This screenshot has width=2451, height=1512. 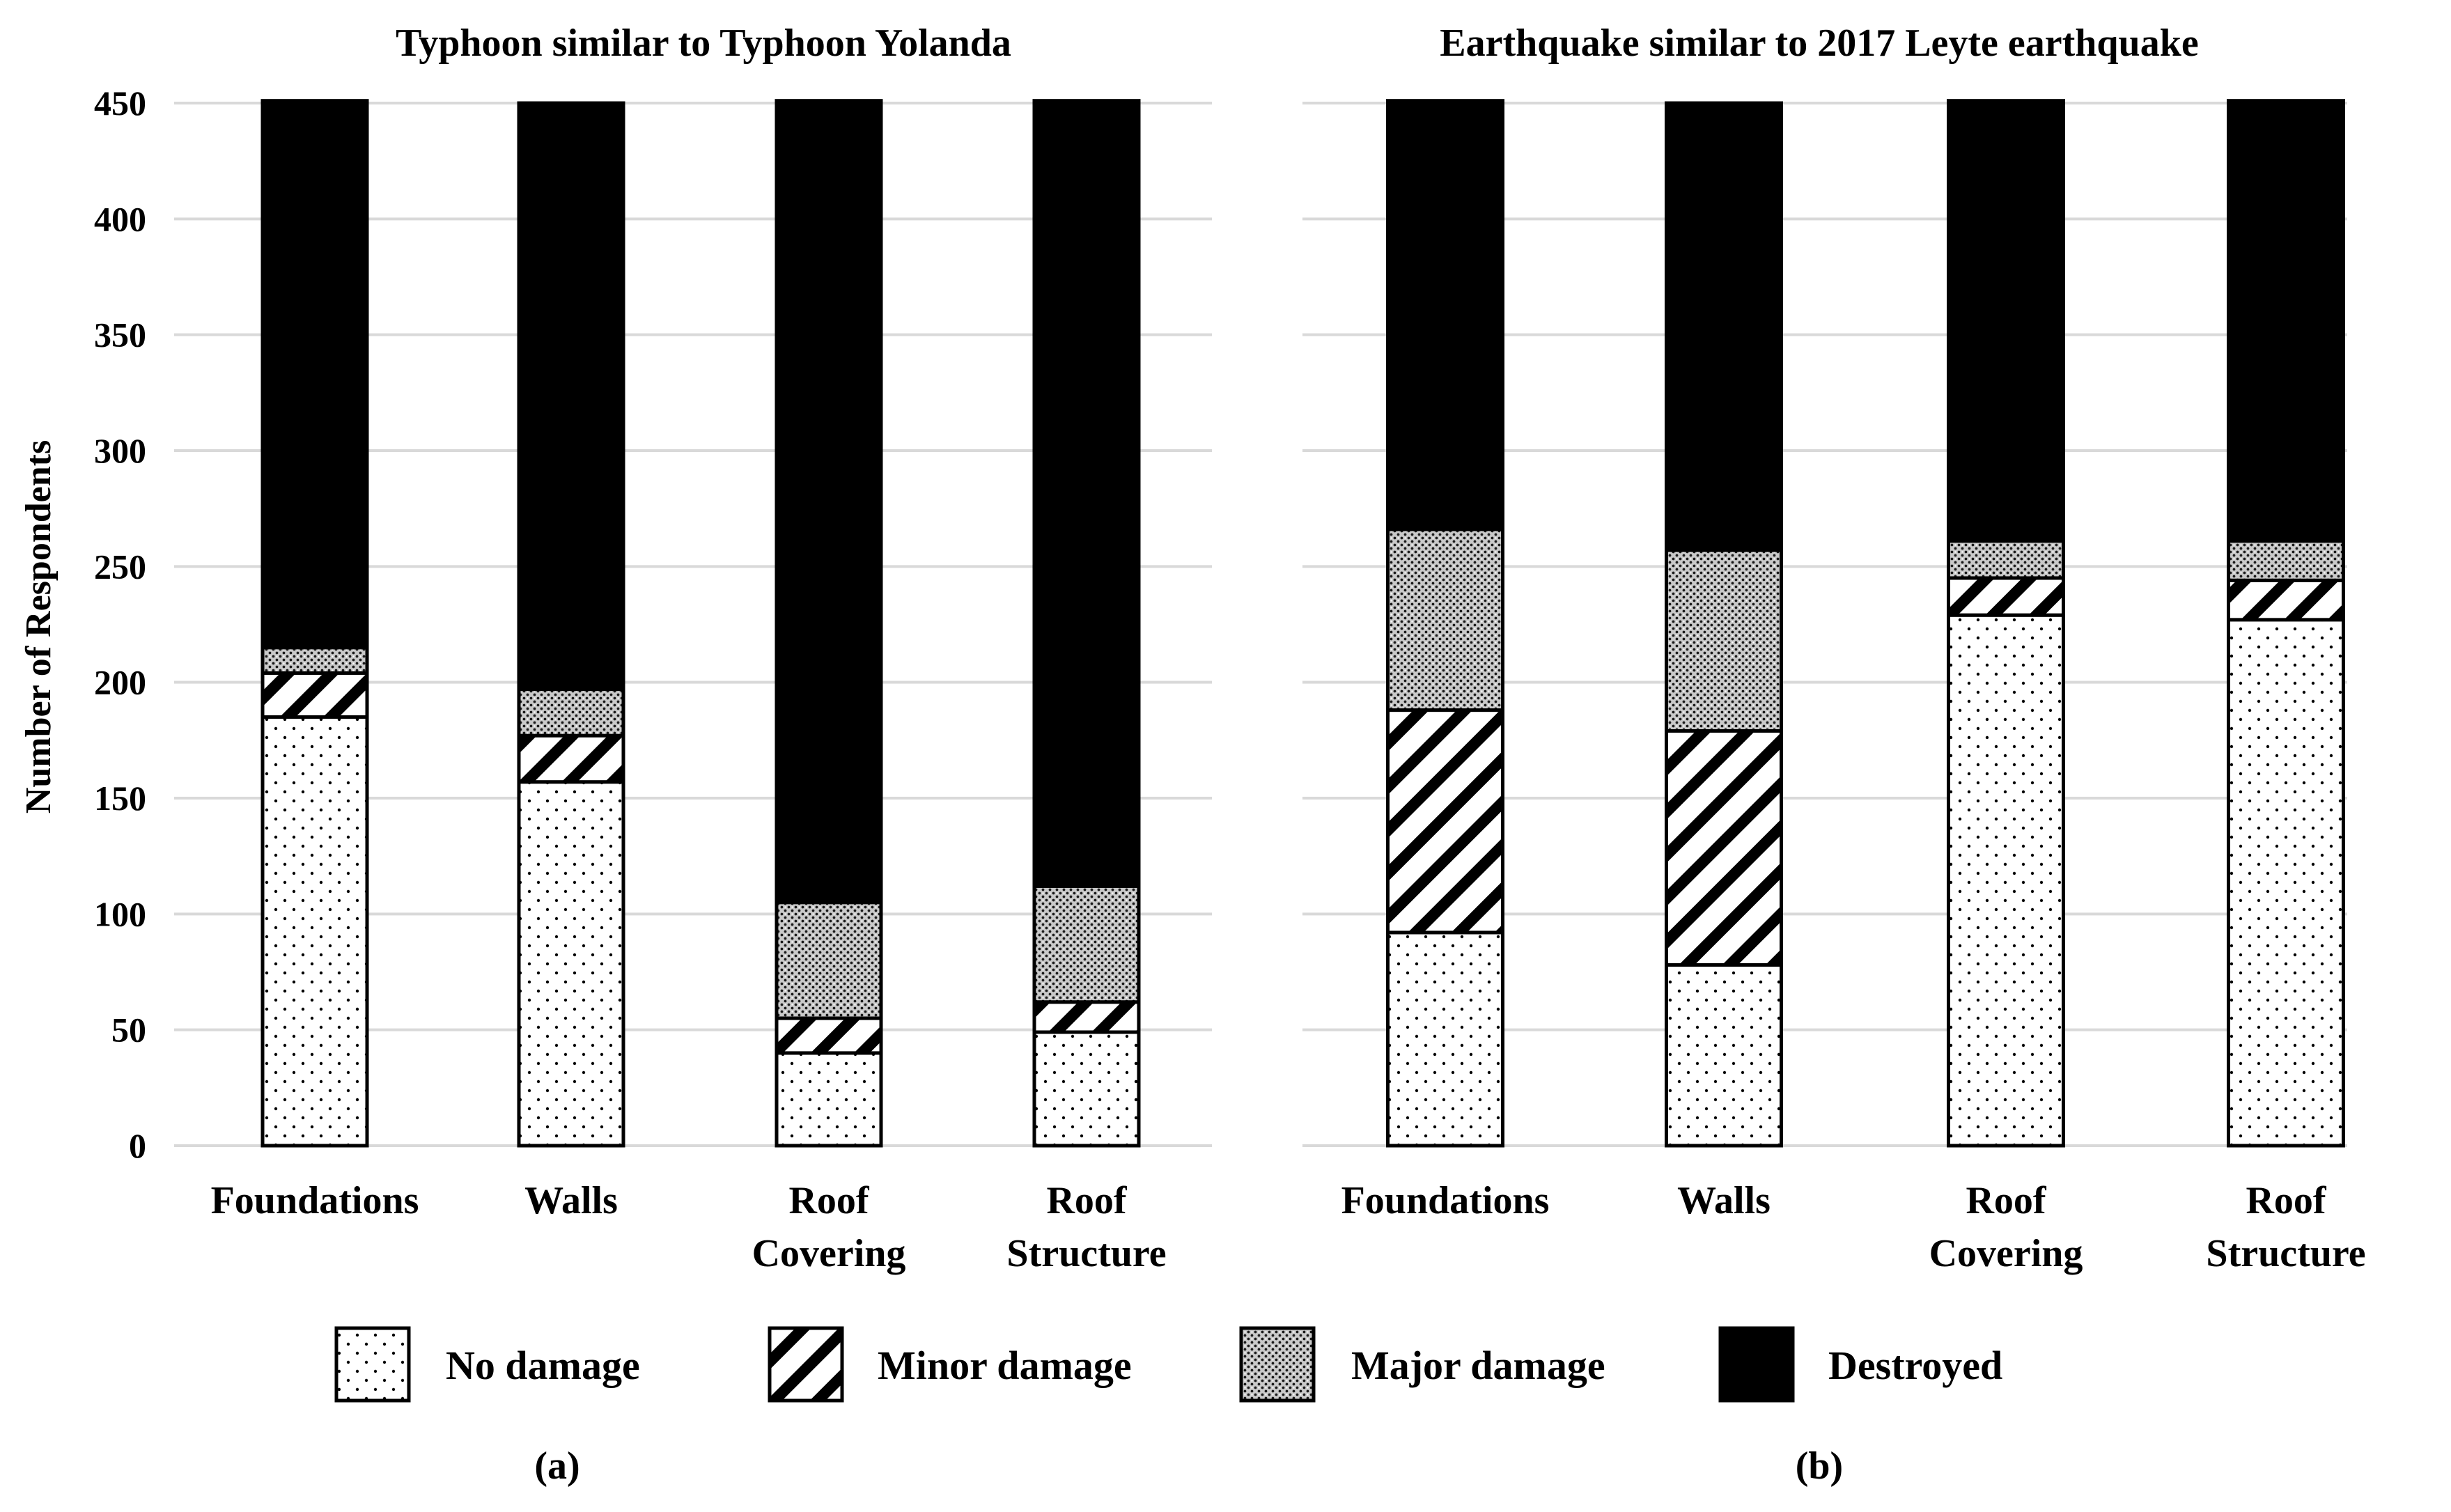 I want to click on y-tick-label: 300, so click(x=120, y=451).